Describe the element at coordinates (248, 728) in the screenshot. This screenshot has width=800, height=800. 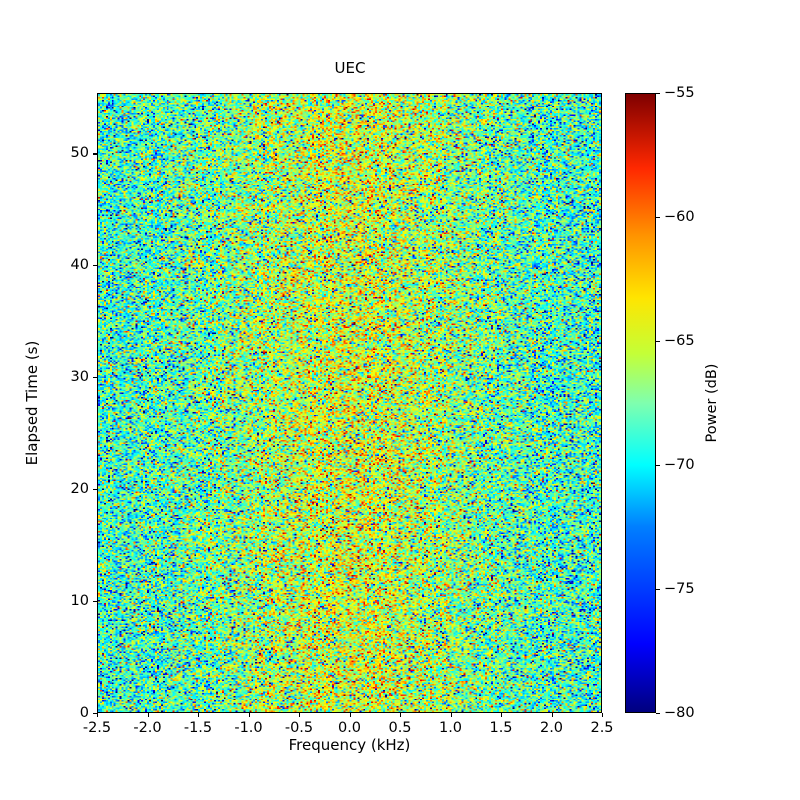
I see `x-tick-label: -1.0` at that location.